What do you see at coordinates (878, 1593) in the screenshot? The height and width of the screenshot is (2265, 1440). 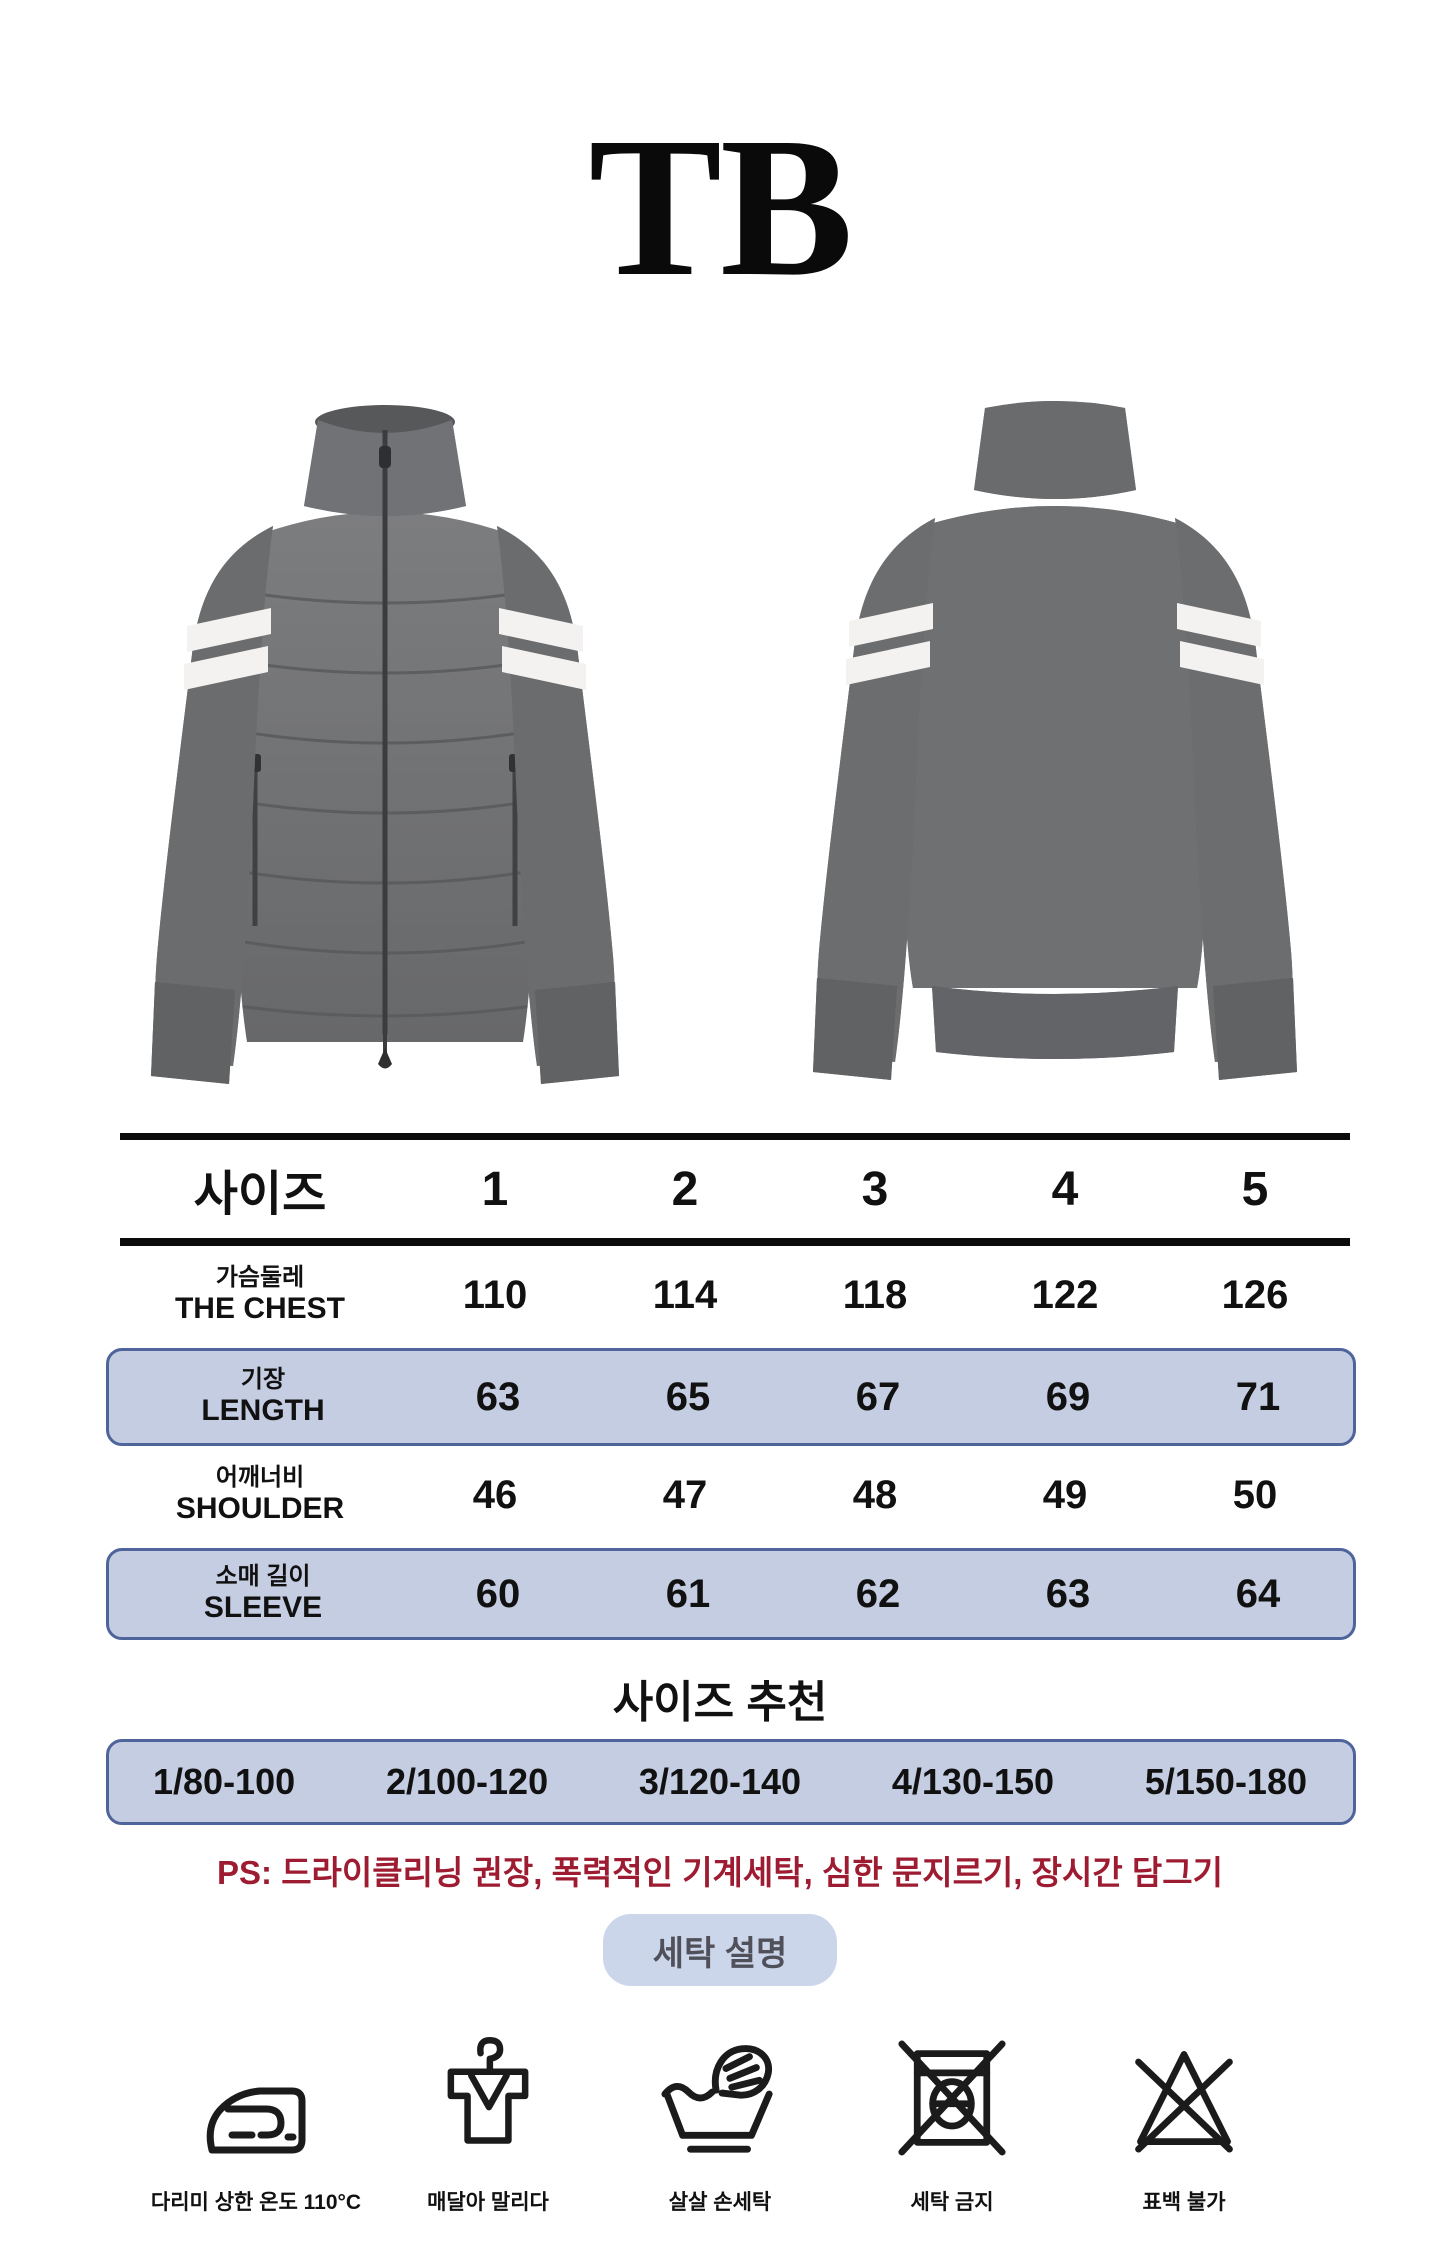 I see `size-value: 62` at bounding box center [878, 1593].